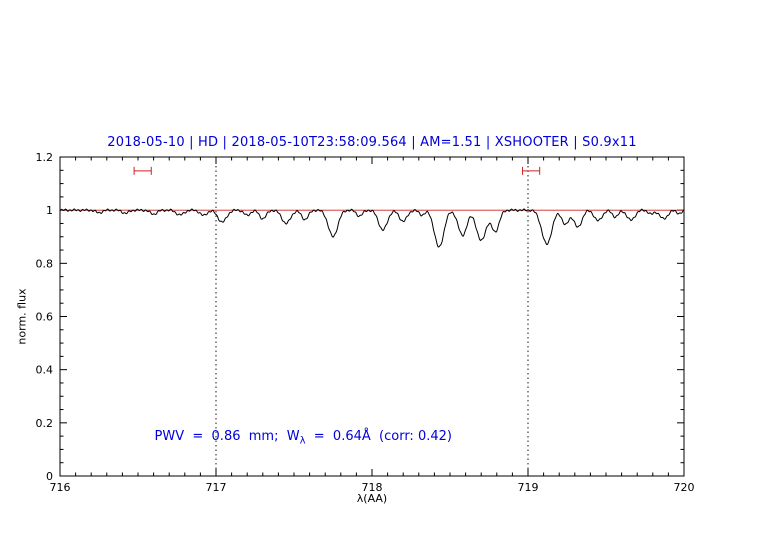 The width and height of the screenshot is (782, 542). What do you see at coordinates (45, 423) in the screenshot?
I see `y-tick-label: 0.2` at bounding box center [45, 423].